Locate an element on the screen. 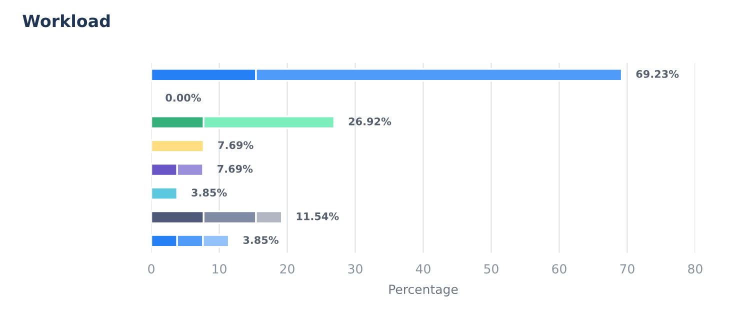 This screenshot has height=320, width=738. x-axis-title: Percentage is located at coordinates (423, 290).